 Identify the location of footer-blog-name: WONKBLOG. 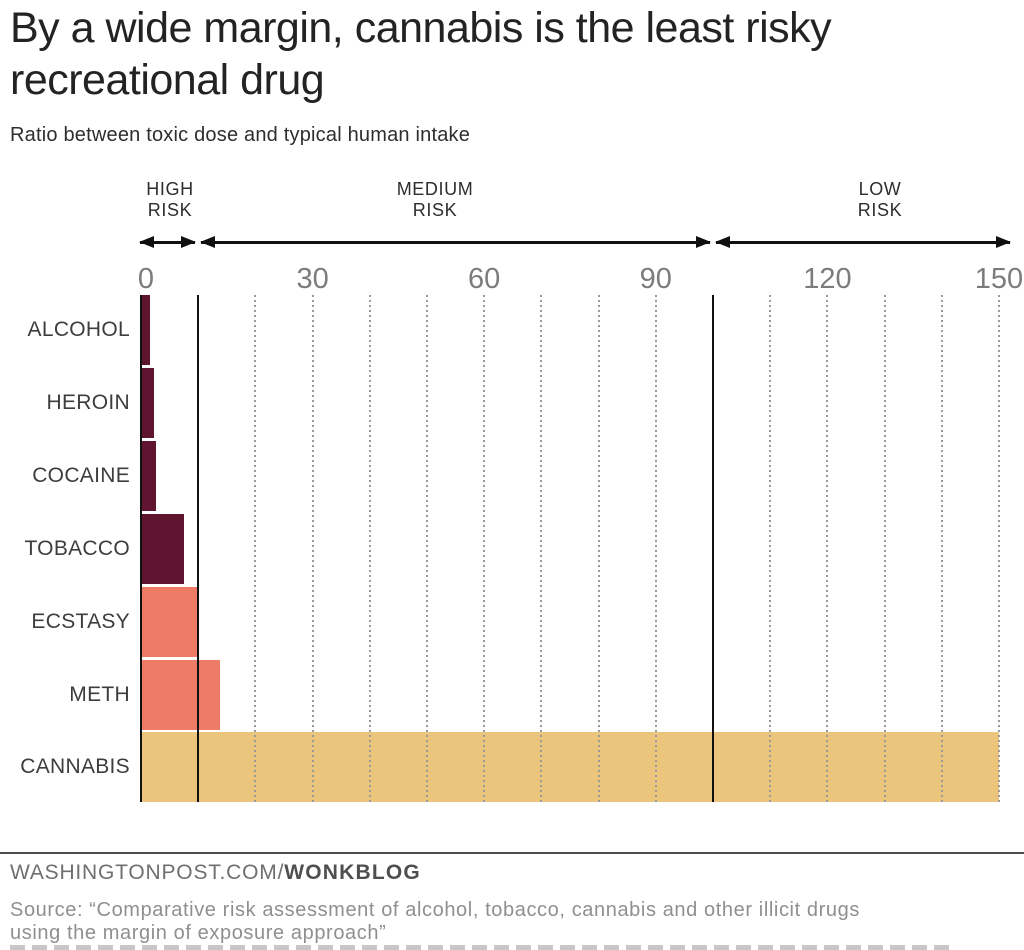
(352, 872).